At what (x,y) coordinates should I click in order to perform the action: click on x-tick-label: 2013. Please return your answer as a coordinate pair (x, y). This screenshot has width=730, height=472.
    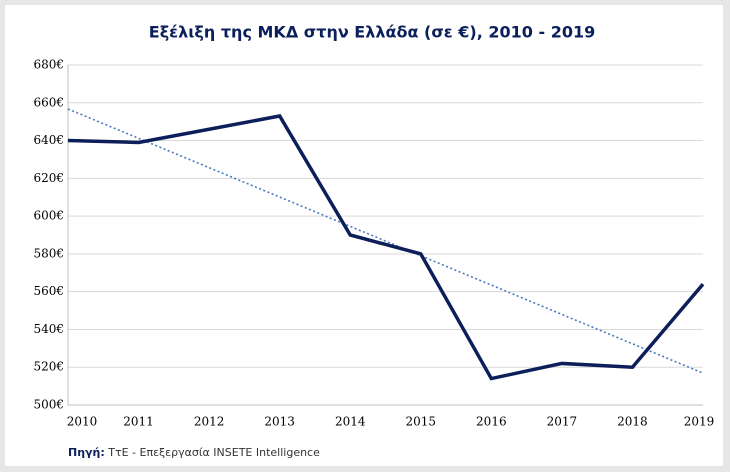
    Looking at the image, I should click on (279, 422).